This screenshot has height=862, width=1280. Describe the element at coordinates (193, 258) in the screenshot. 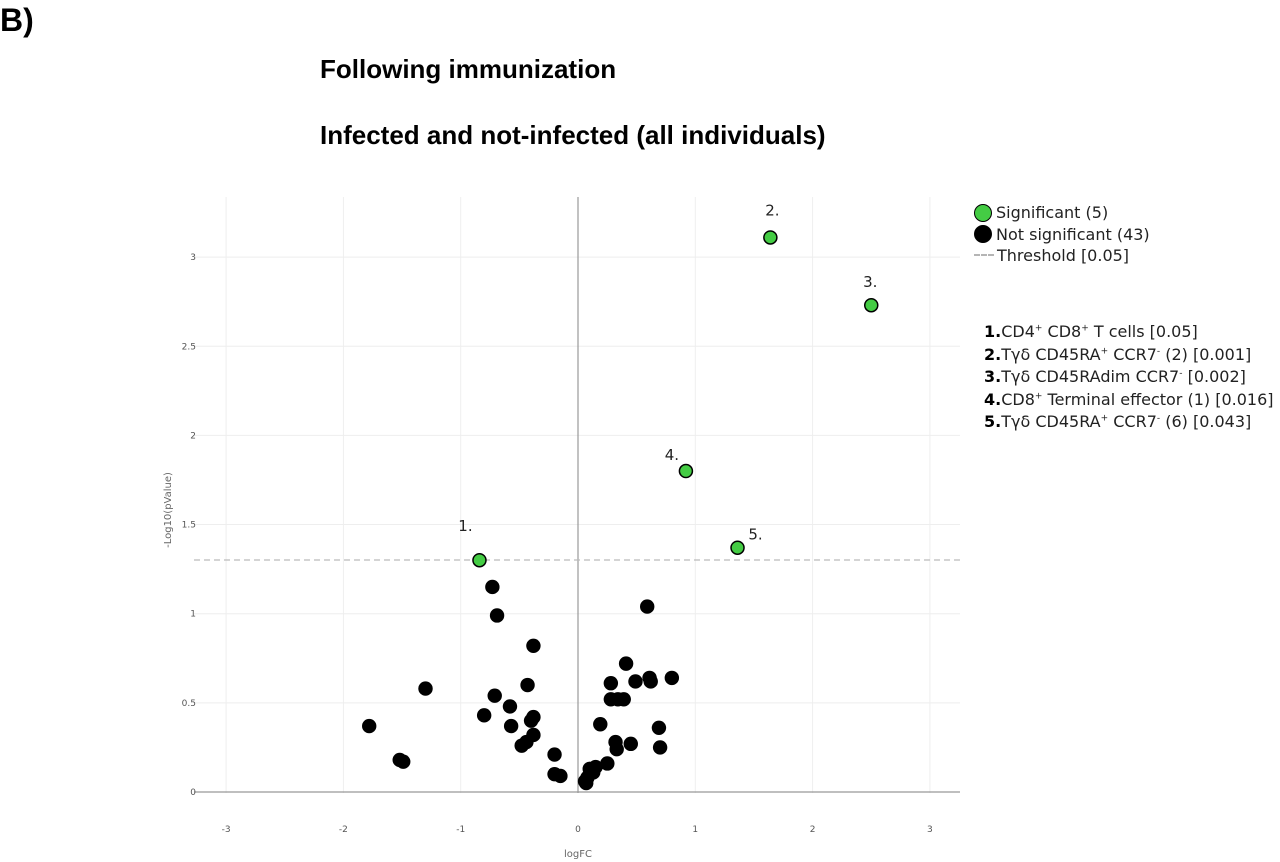

I see `y-tick-label: 3` at that location.